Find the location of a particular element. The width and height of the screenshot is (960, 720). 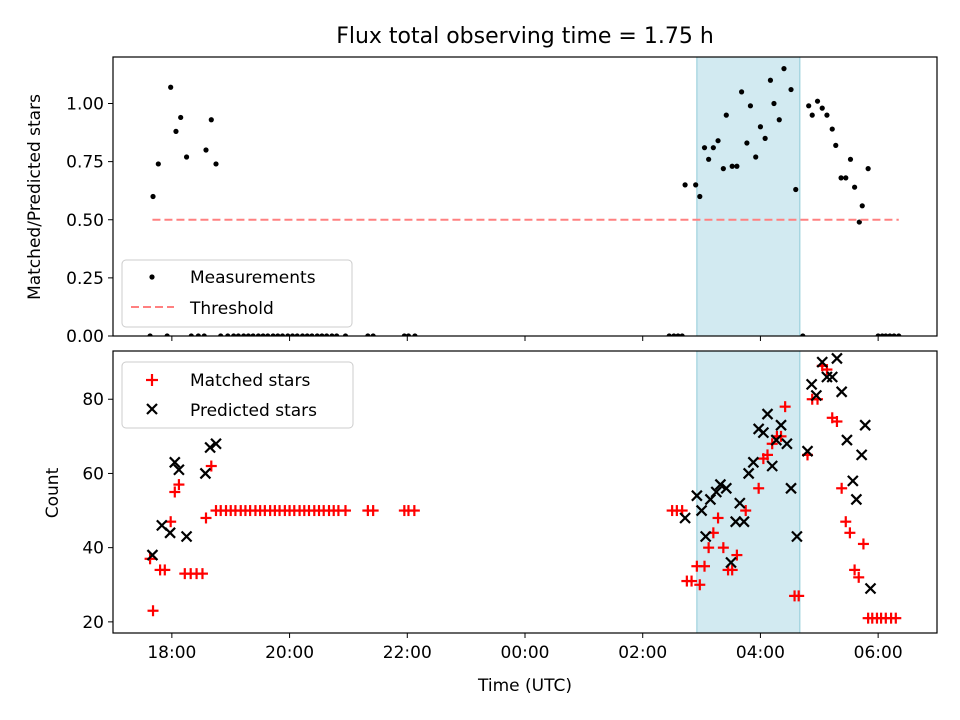

ratio-legend-box is located at coordinates (237, 293).